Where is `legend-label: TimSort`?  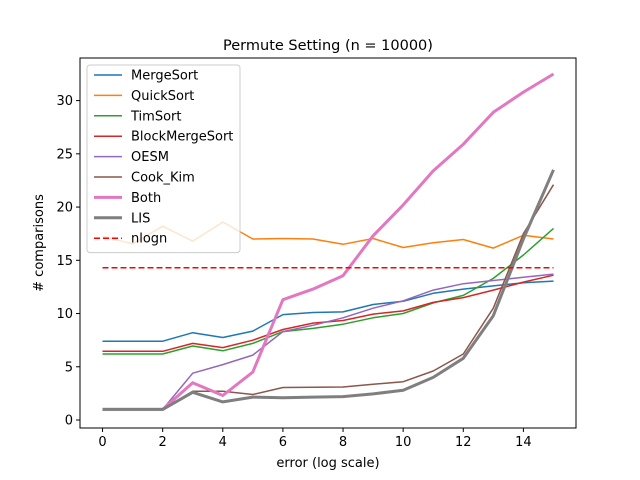
legend-label: TimSort is located at coordinates (155, 116).